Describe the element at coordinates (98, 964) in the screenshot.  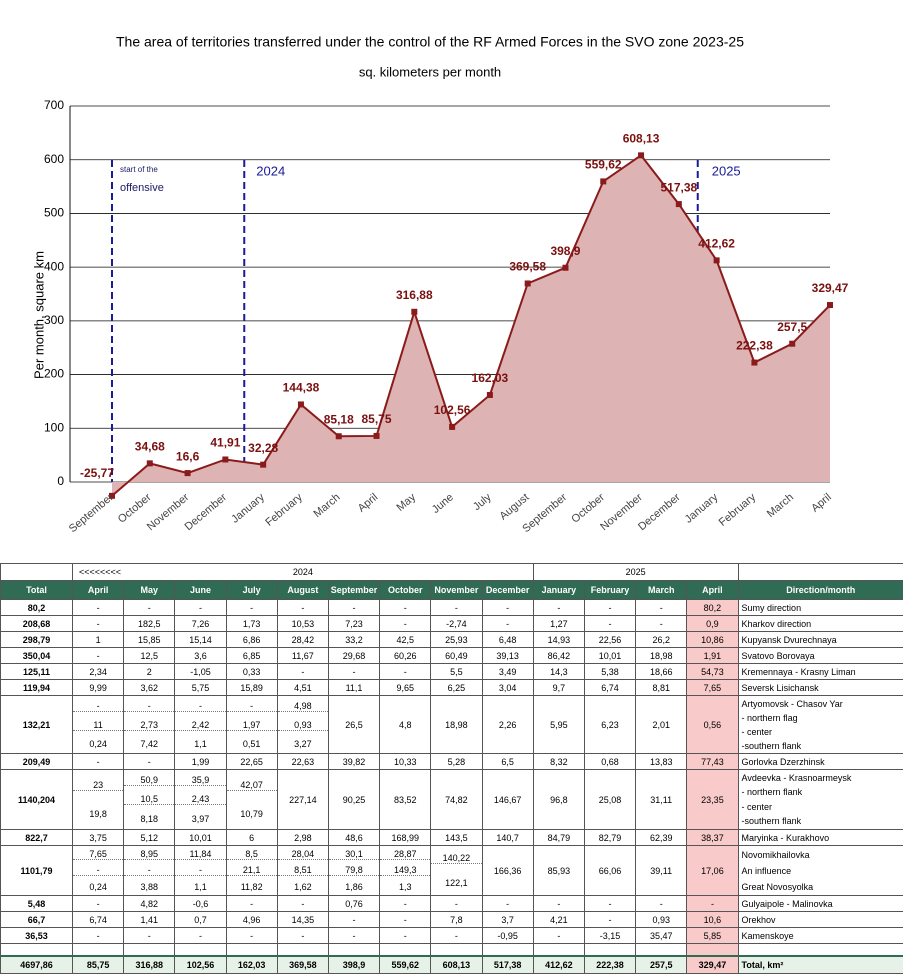
I see `total-cell: 85,75` at that location.